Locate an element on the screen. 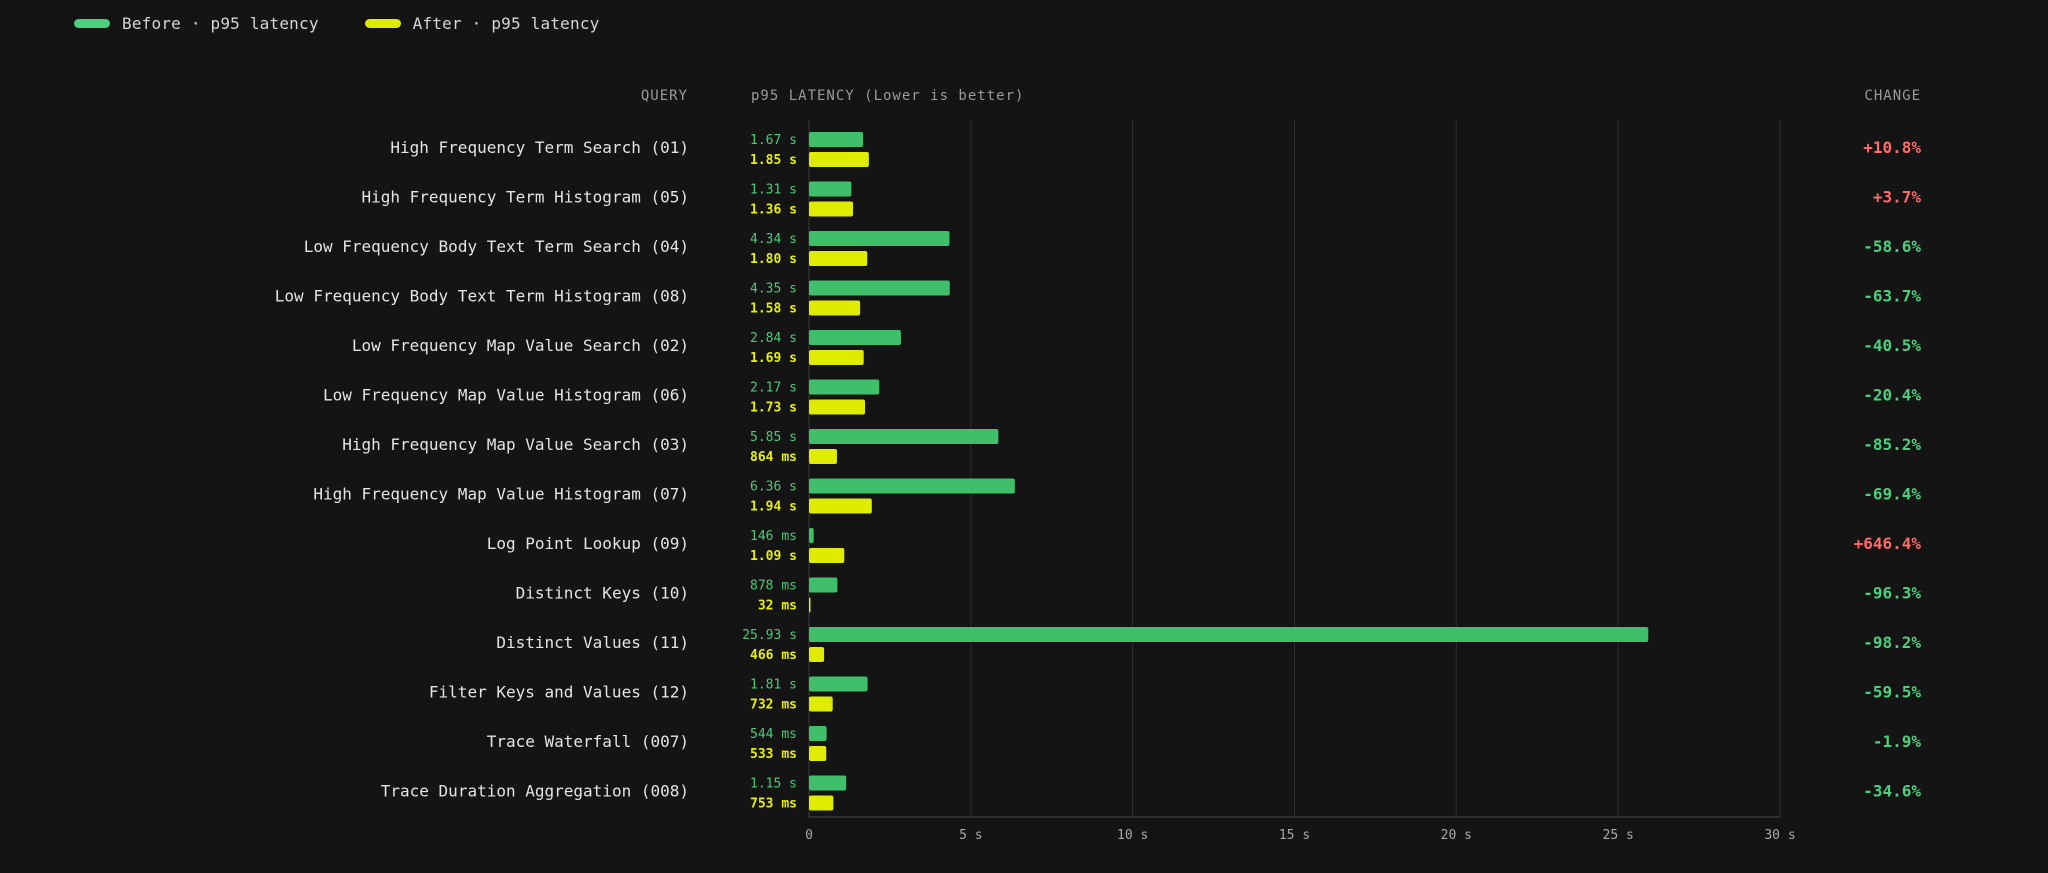 The image size is (2048, 873). value-label-before: 2.84 s is located at coordinates (773, 338).